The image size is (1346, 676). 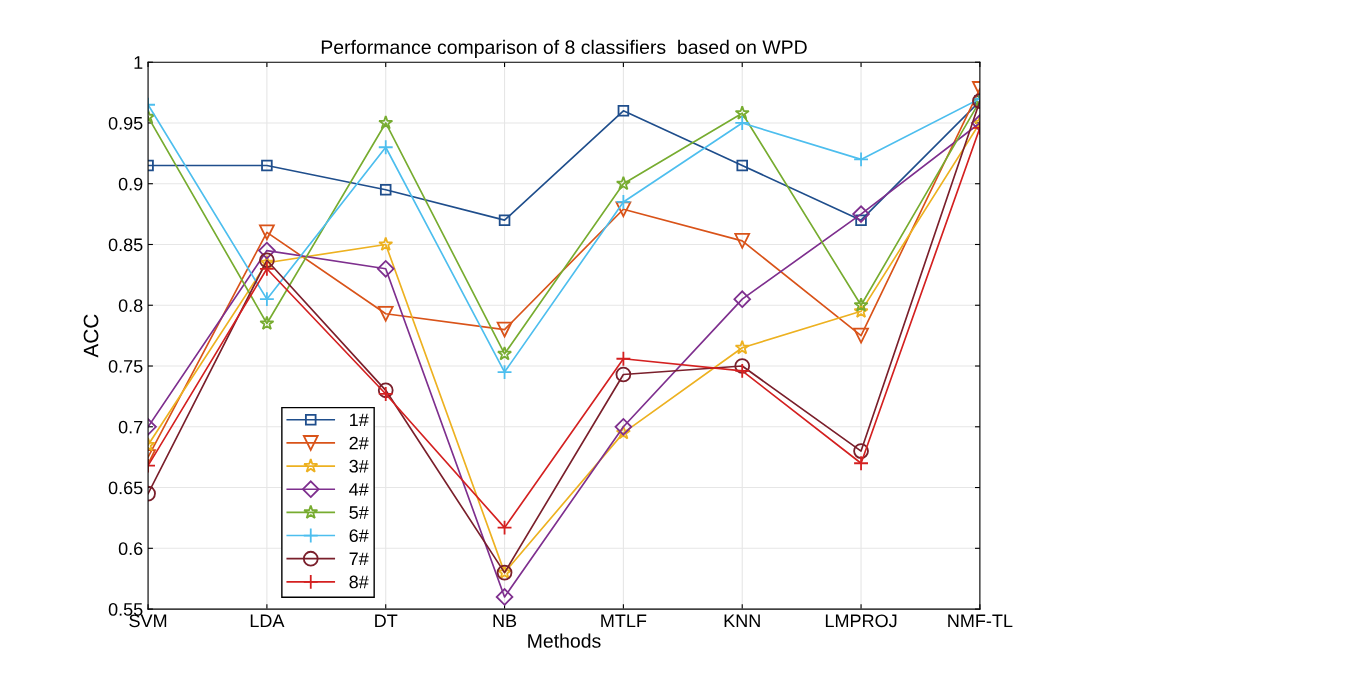 What do you see at coordinates (125, 245) in the screenshot?
I see `y-tick-label: 0.85` at bounding box center [125, 245].